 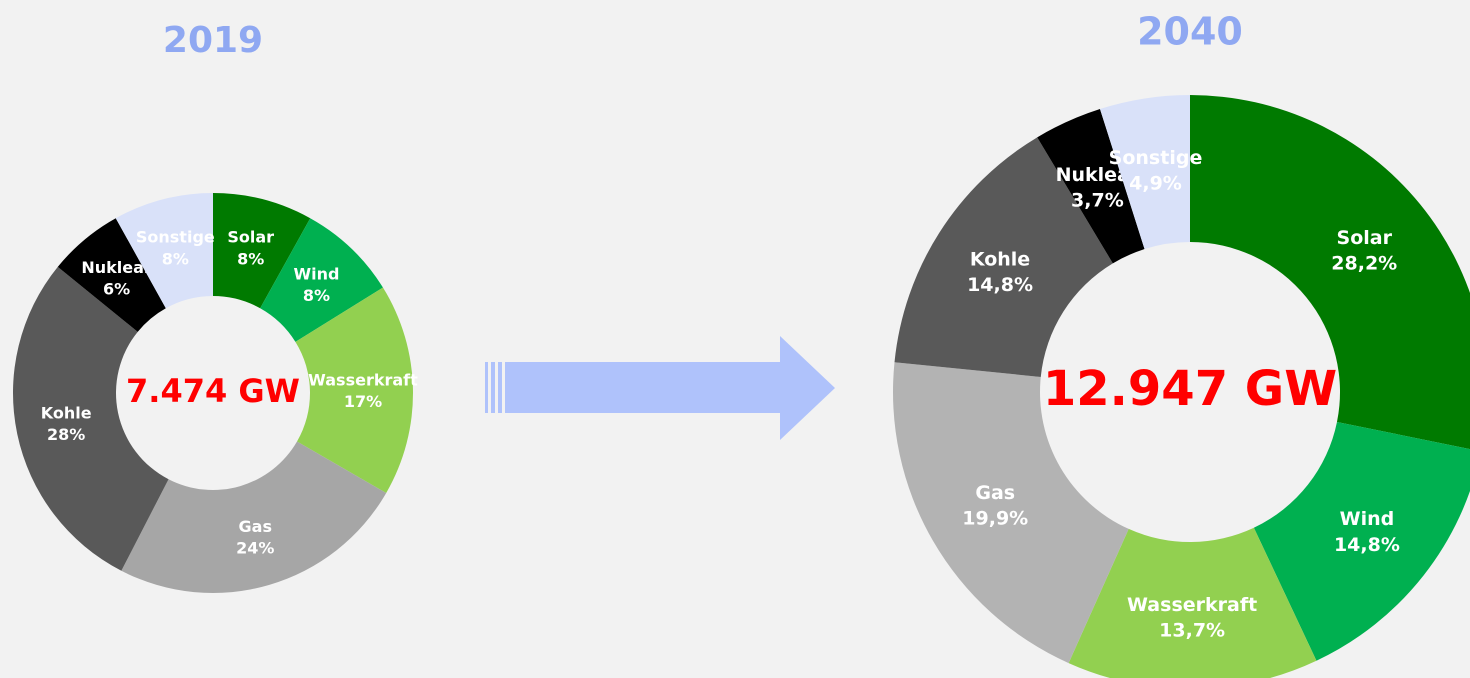 I want to click on slice-value: 13,7%, so click(x=1192, y=631).